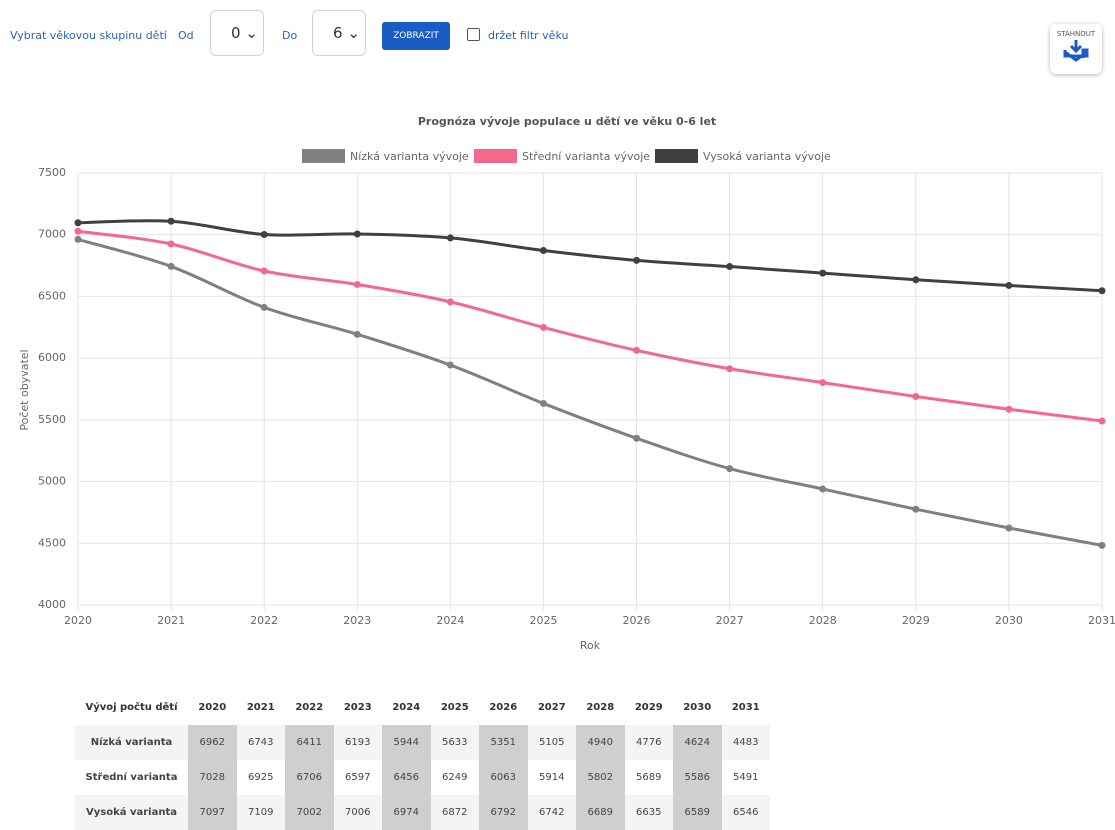 This screenshot has height=830, width=1115. I want to click on table-cell: 6063, so click(503, 777).